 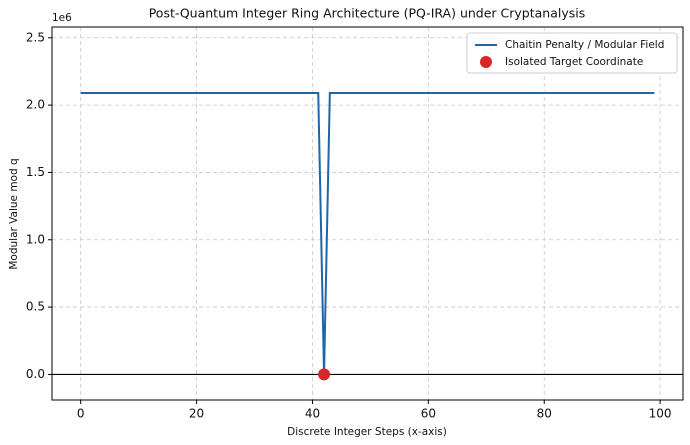 What do you see at coordinates (367, 432) in the screenshot?
I see `x-axis-label: Discrete Integer Steps (x-axis)` at bounding box center [367, 432].